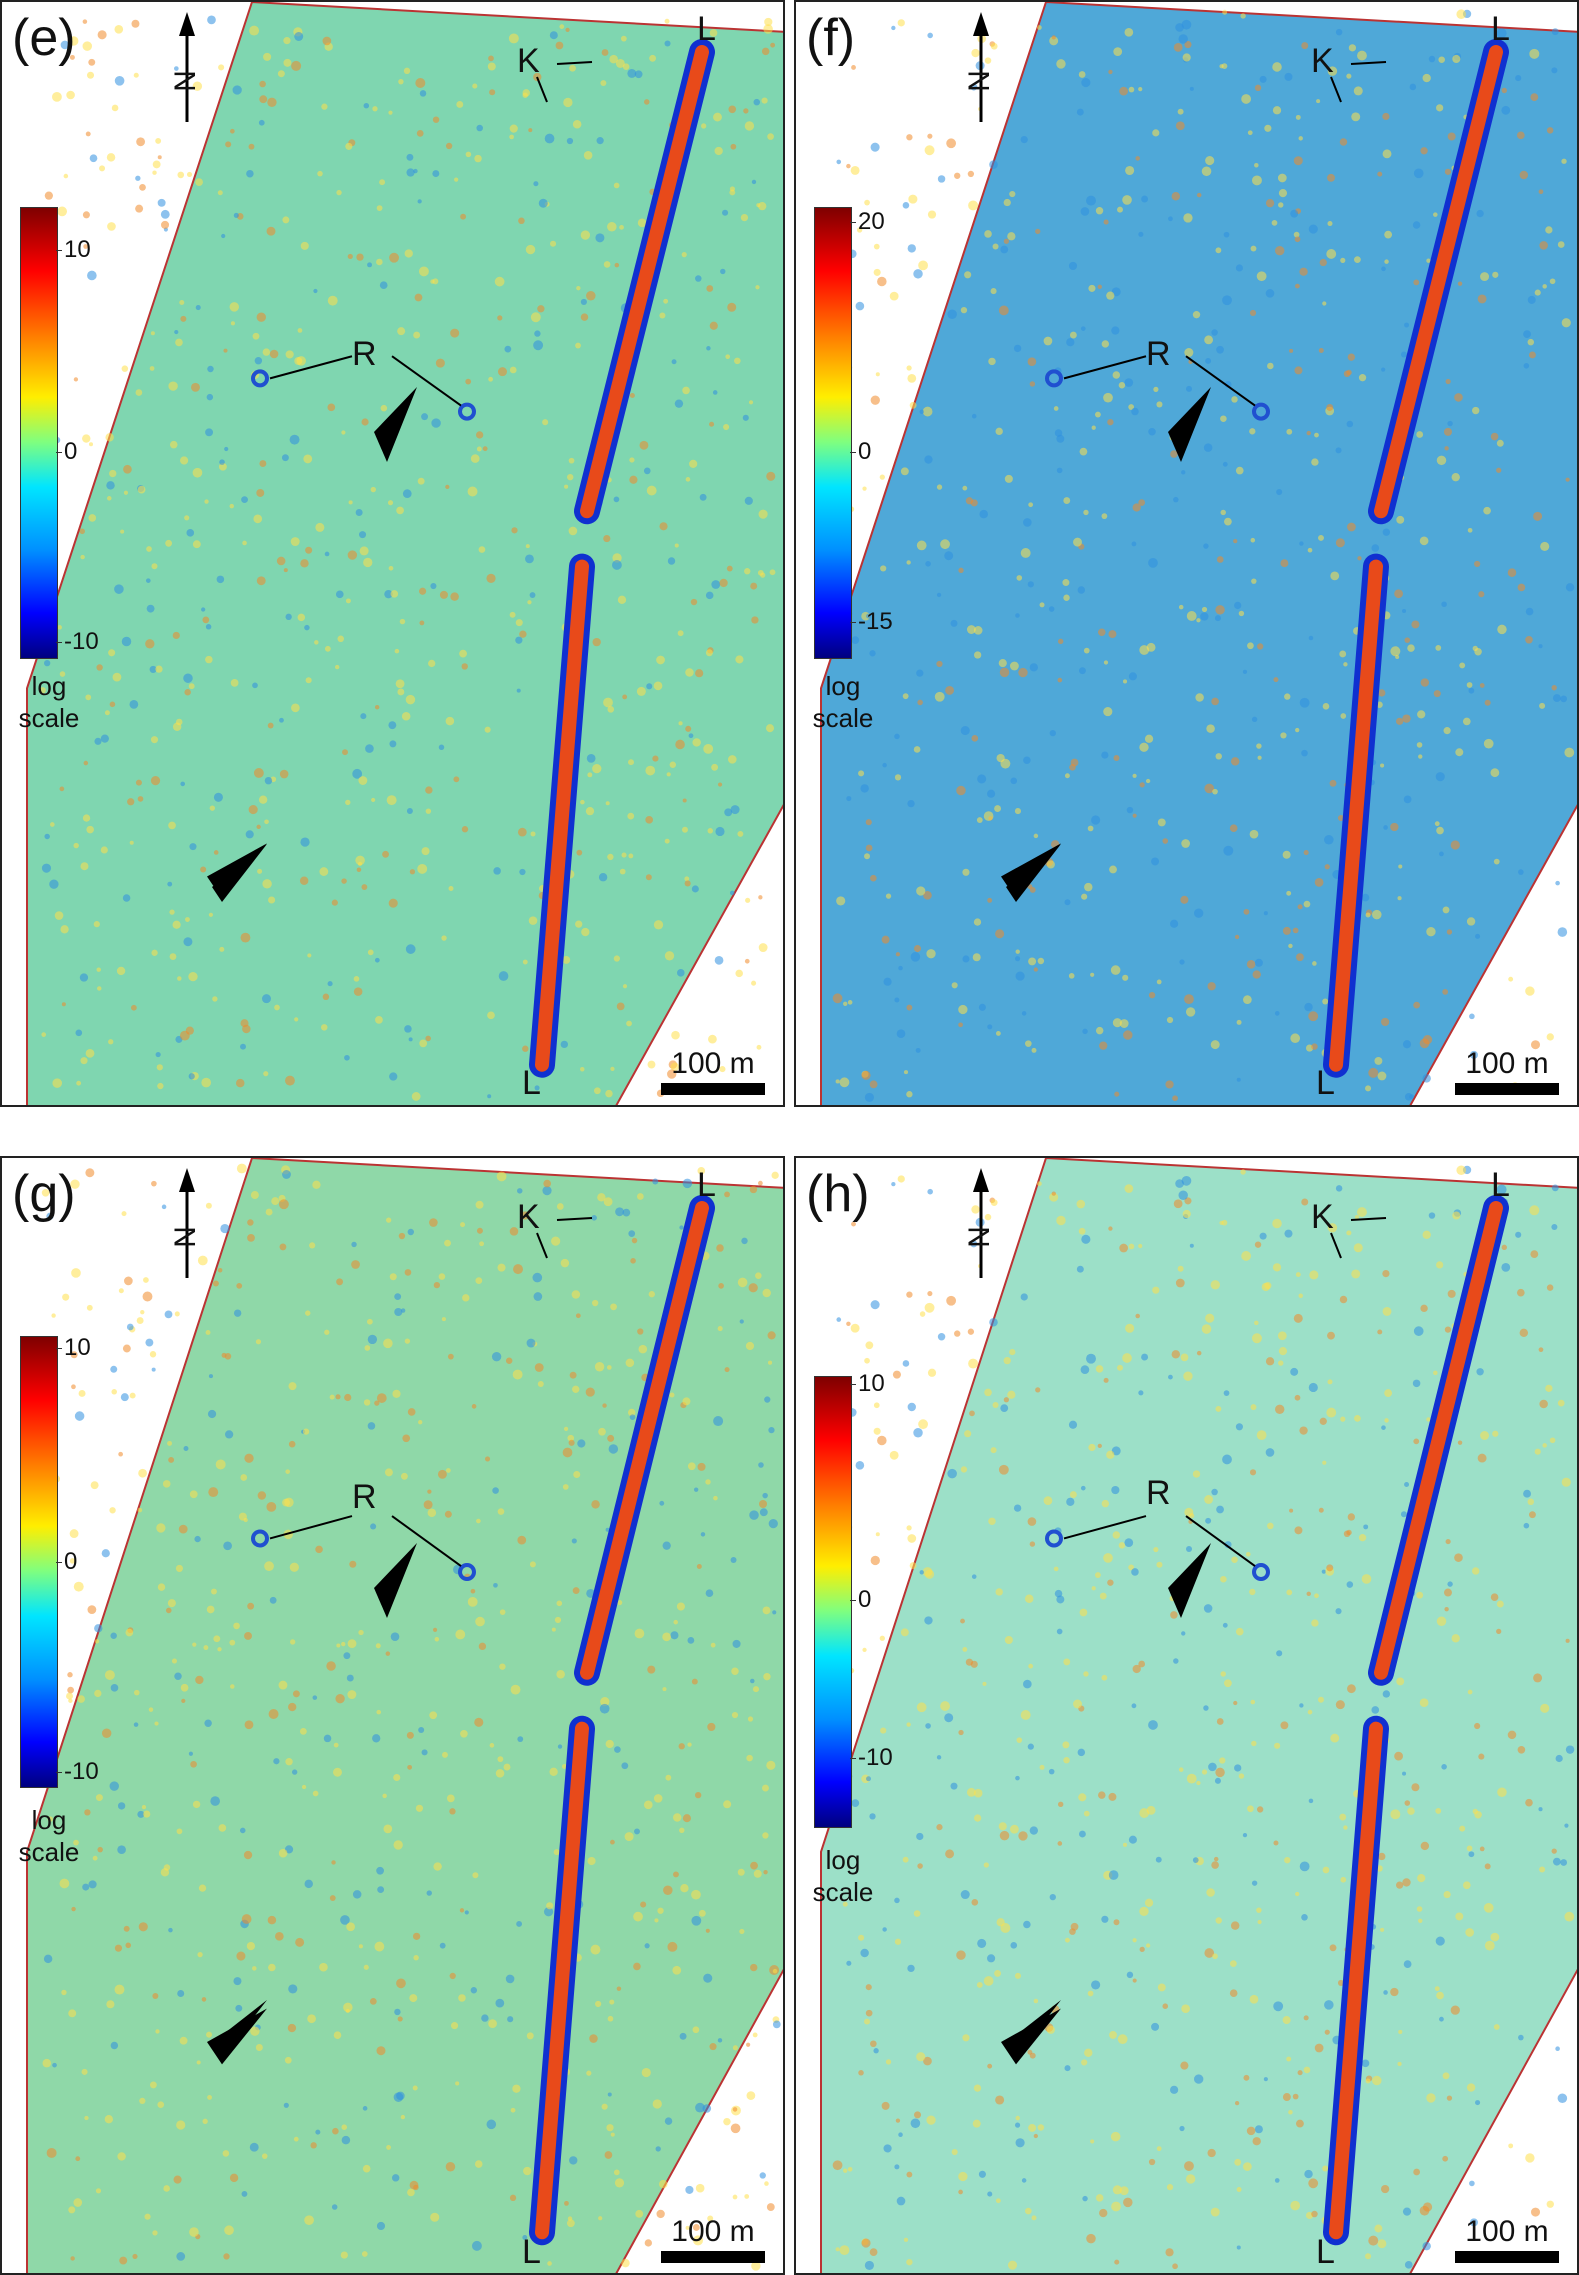 This screenshot has height=2275, width=1579. Describe the element at coordinates (44, 38) in the screenshot. I see `panel-label: (e)` at that location.